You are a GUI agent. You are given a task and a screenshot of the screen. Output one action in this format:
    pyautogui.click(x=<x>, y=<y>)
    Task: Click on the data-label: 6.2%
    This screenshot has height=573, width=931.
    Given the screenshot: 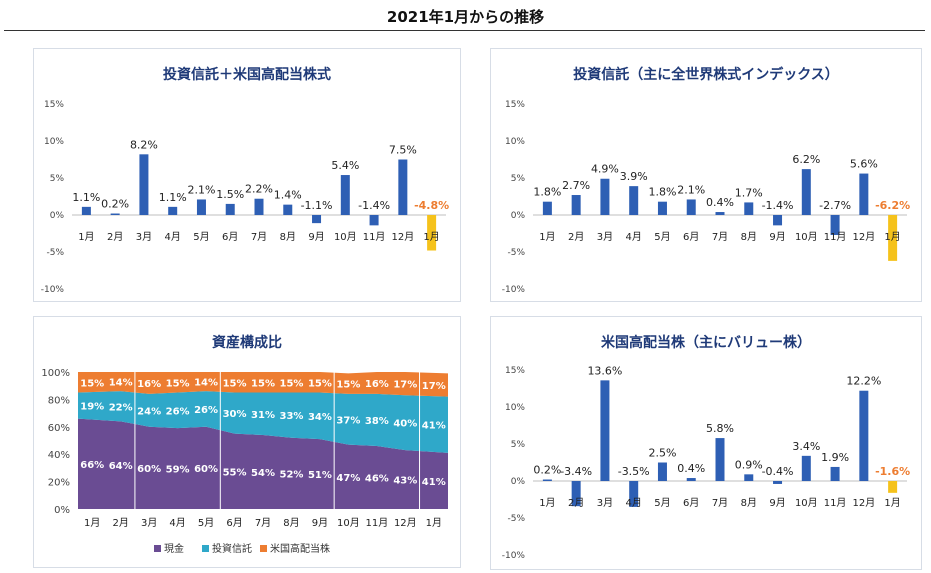 What is the action you would take?
    pyautogui.click(x=806, y=159)
    